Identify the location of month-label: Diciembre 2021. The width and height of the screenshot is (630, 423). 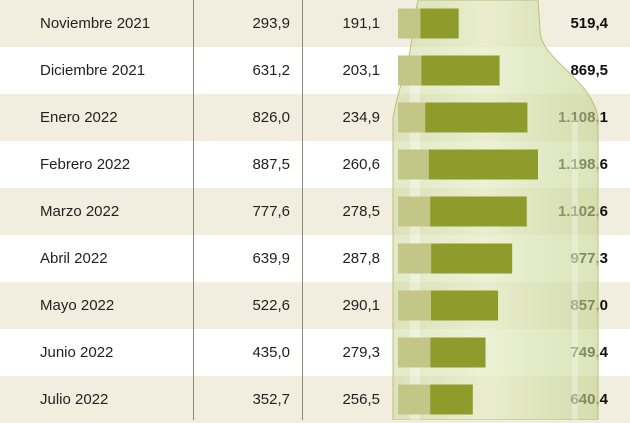
(93, 70).